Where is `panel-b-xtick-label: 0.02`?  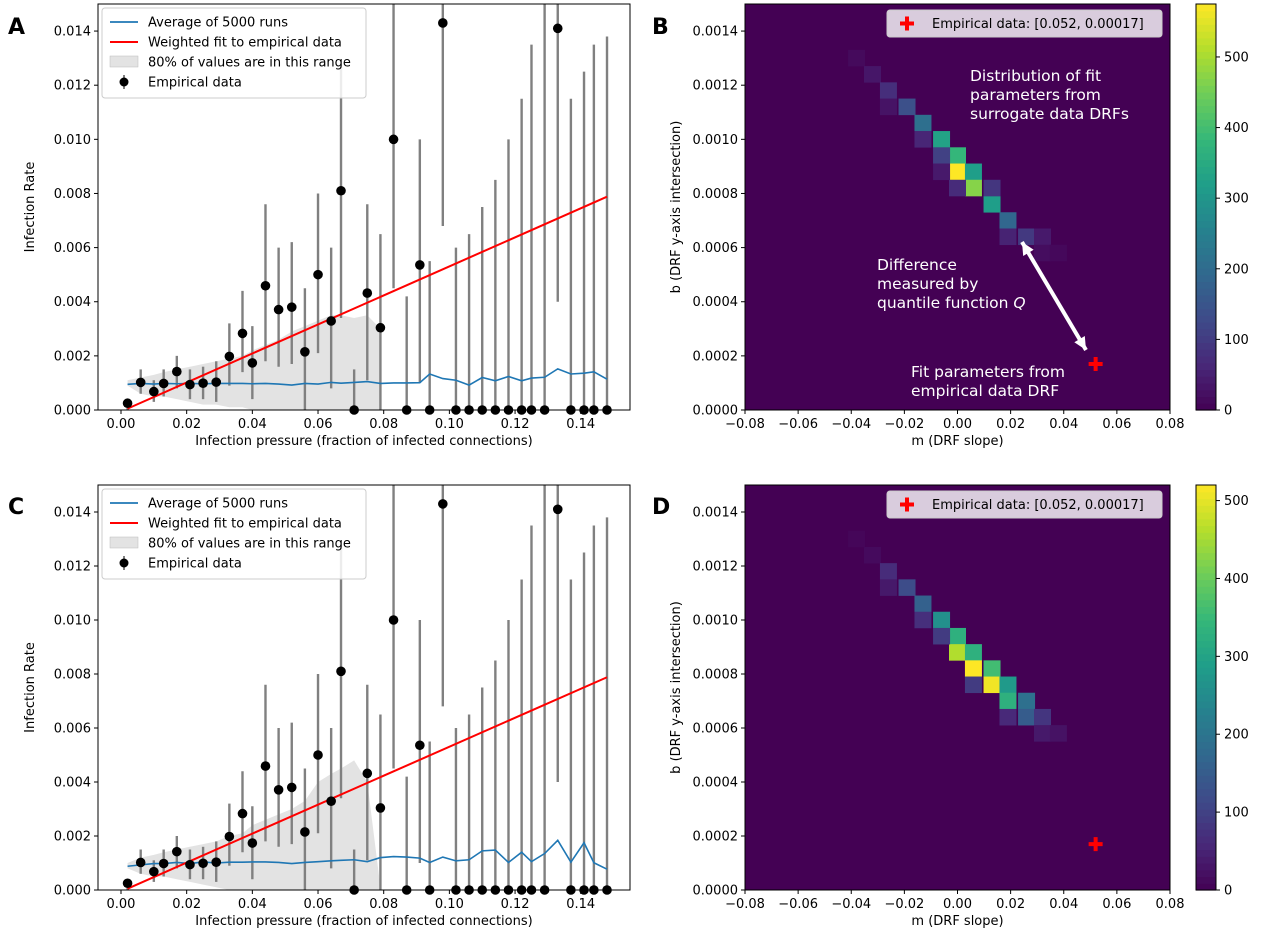 panel-b-xtick-label: 0.02 is located at coordinates (1010, 424).